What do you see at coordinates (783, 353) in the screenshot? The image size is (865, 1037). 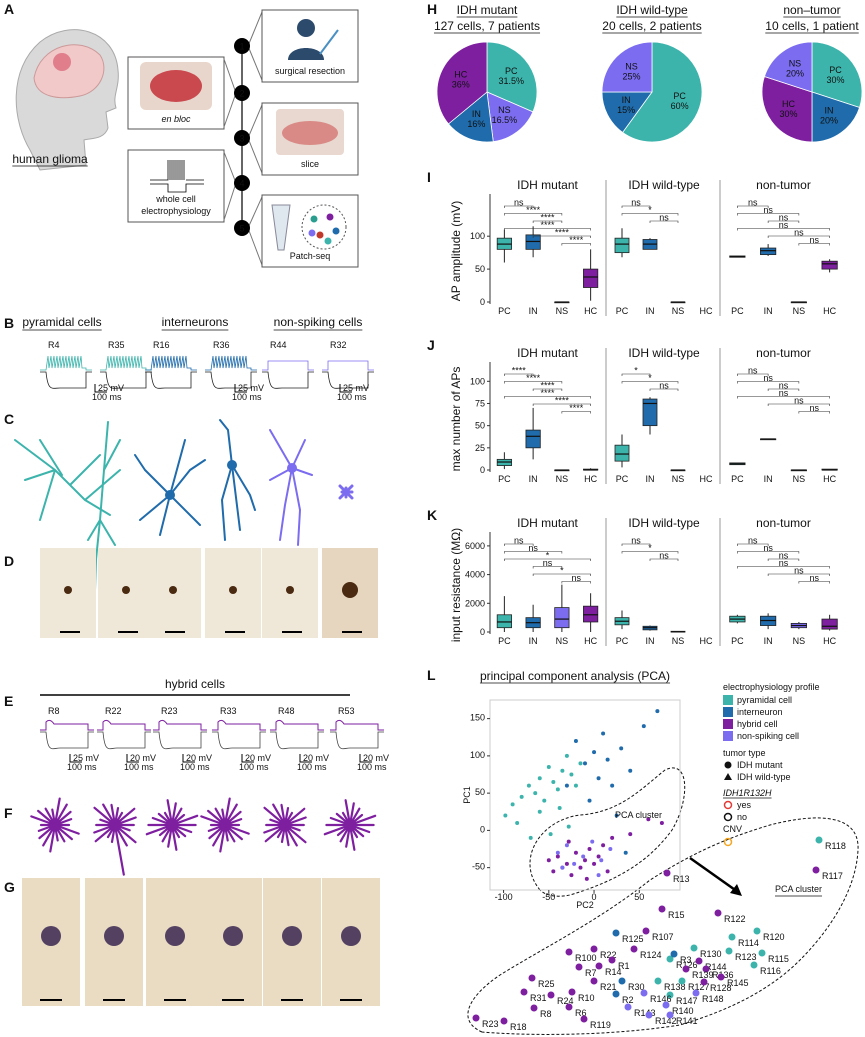 I see `facet-title: non-tumor` at bounding box center [783, 353].